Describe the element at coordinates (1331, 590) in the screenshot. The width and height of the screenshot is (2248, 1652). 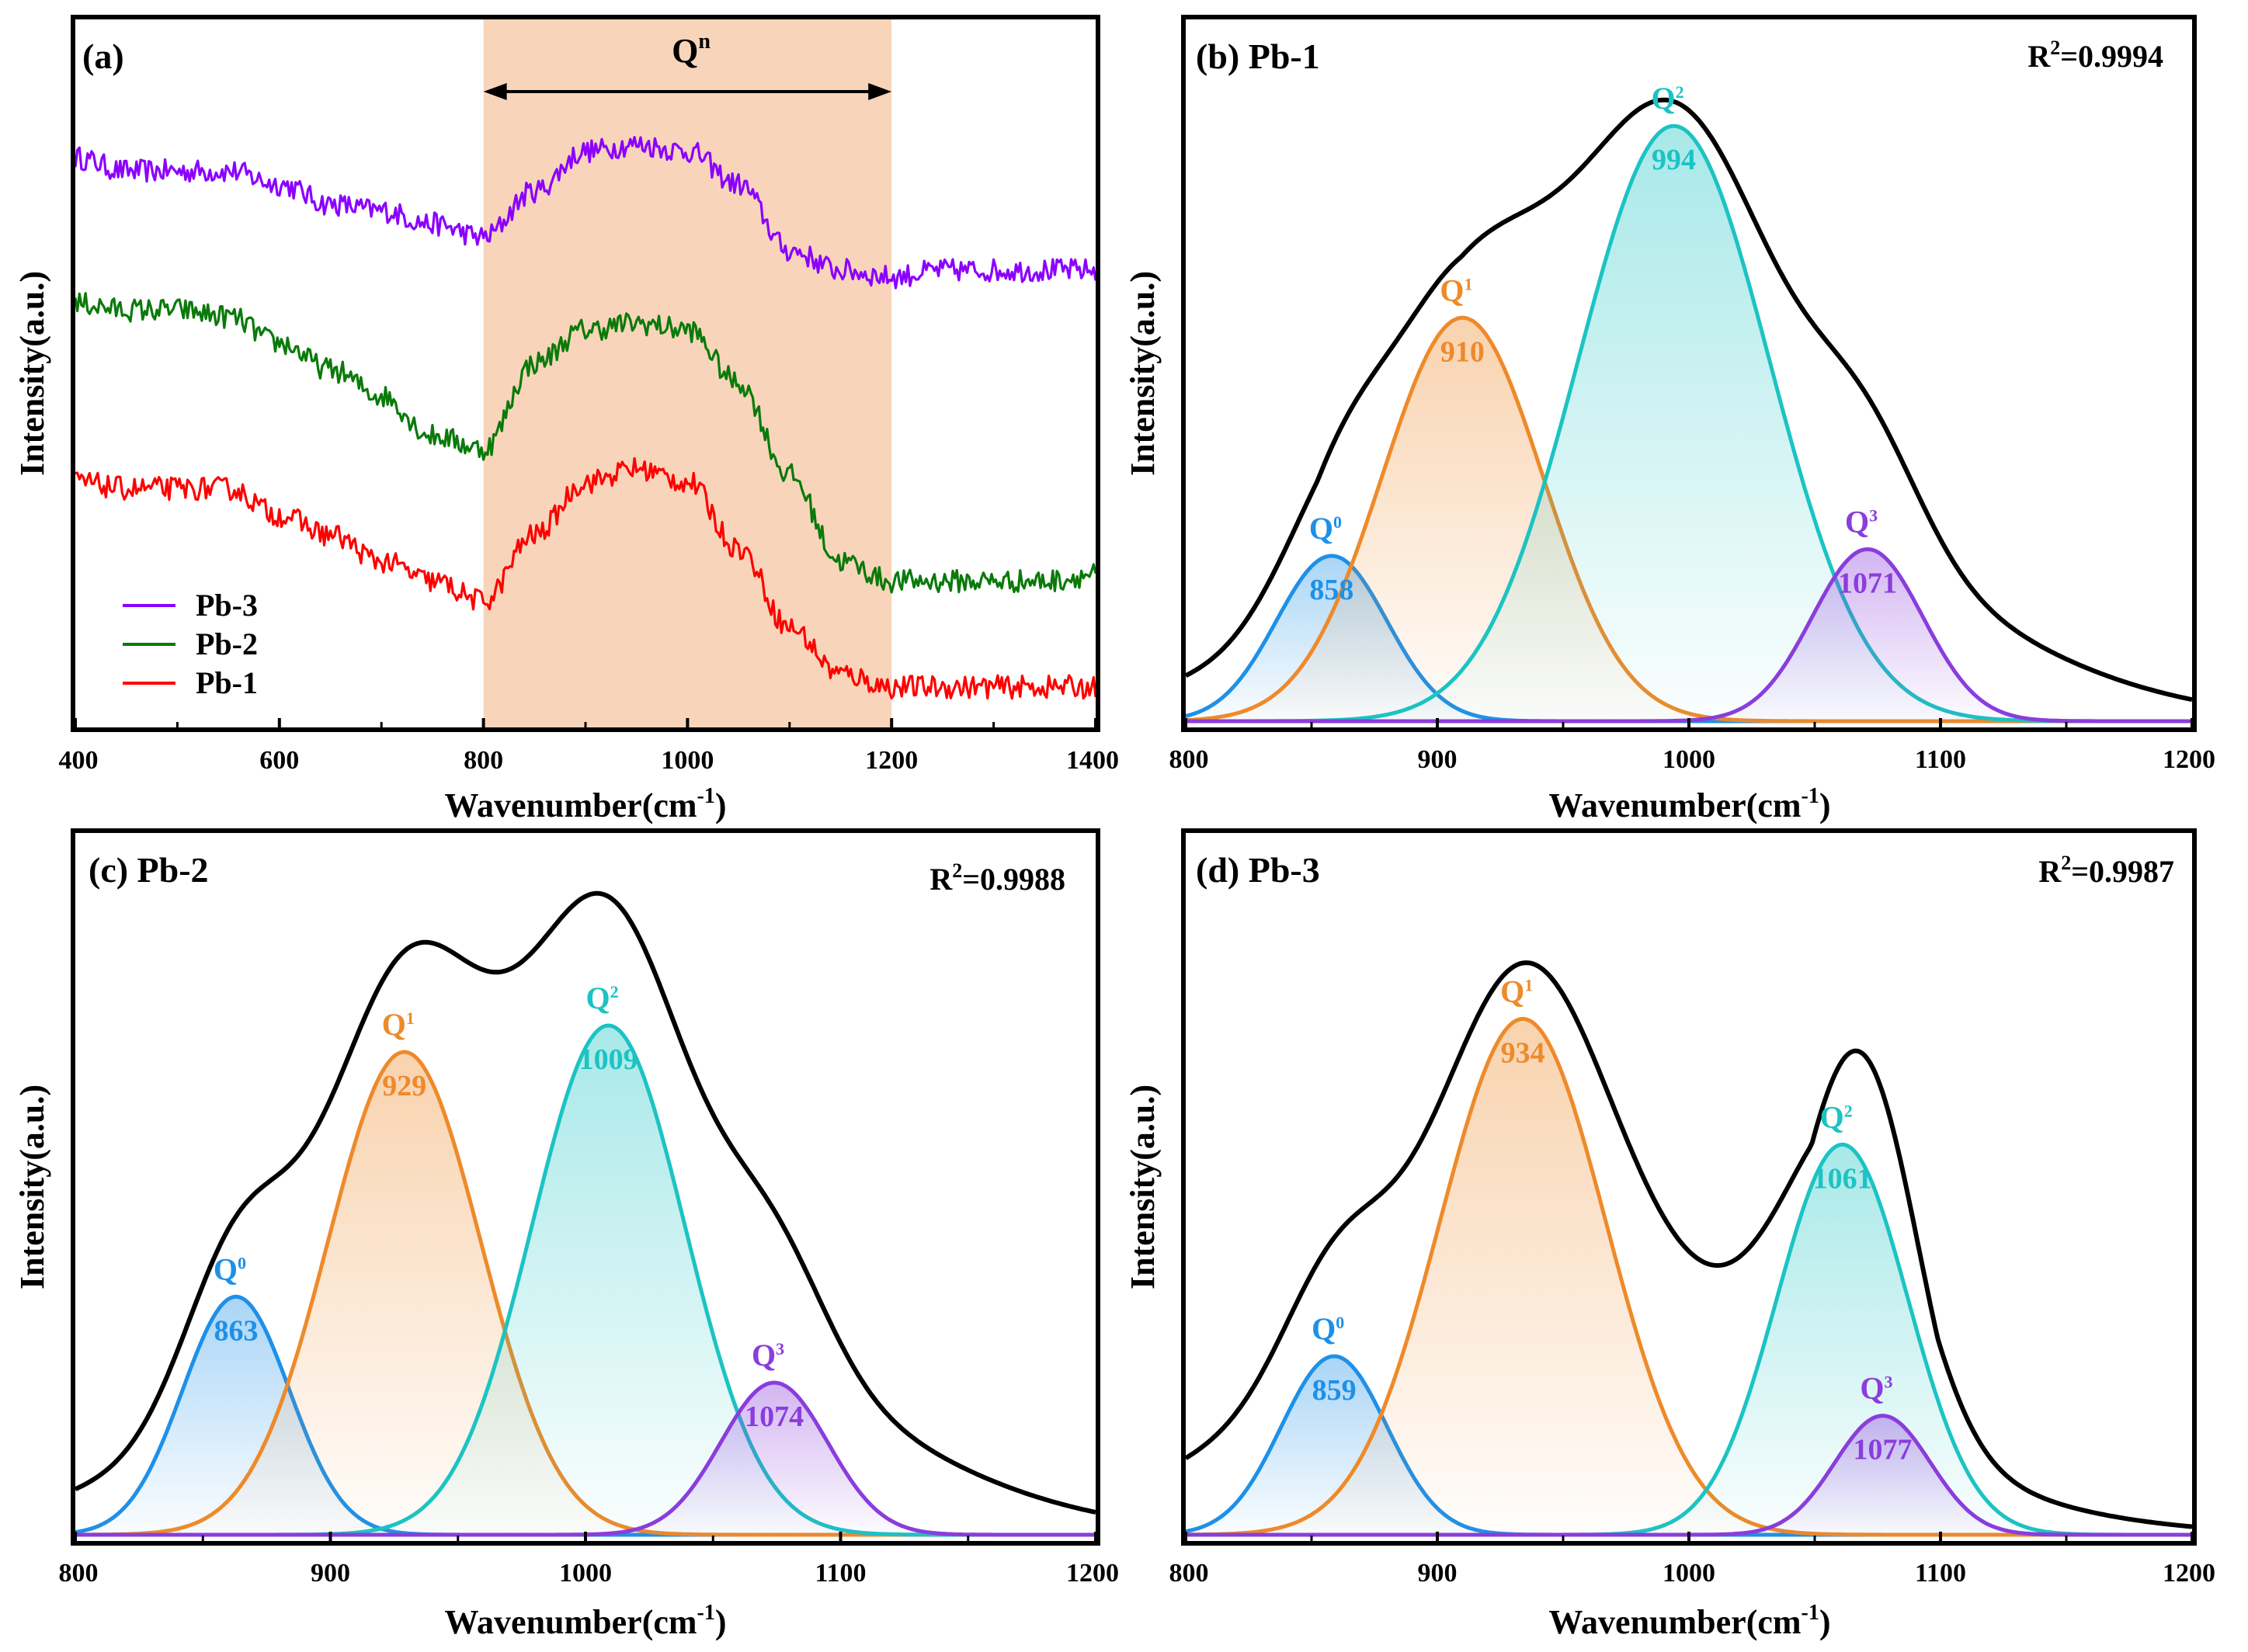
I see `peak-value-q0: 858` at that location.